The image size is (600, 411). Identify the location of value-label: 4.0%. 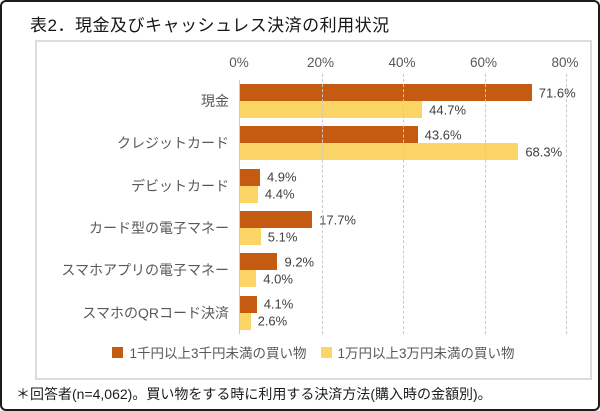
(278, 279).